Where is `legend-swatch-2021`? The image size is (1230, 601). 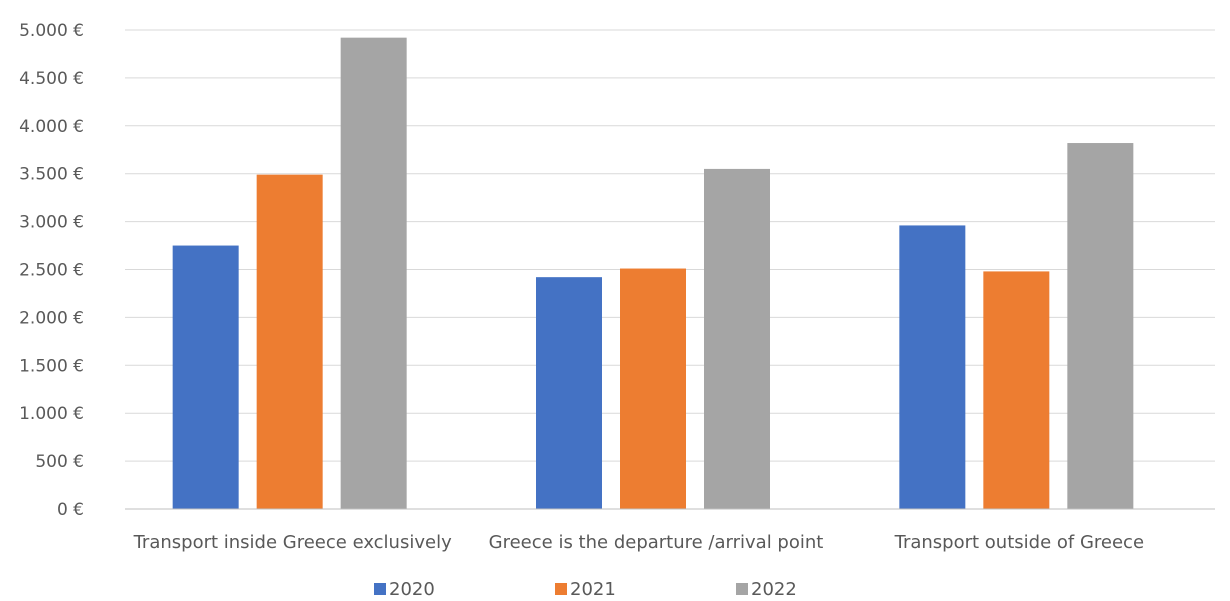 legend-swatch-2021 is located at coordinates (561, 589).